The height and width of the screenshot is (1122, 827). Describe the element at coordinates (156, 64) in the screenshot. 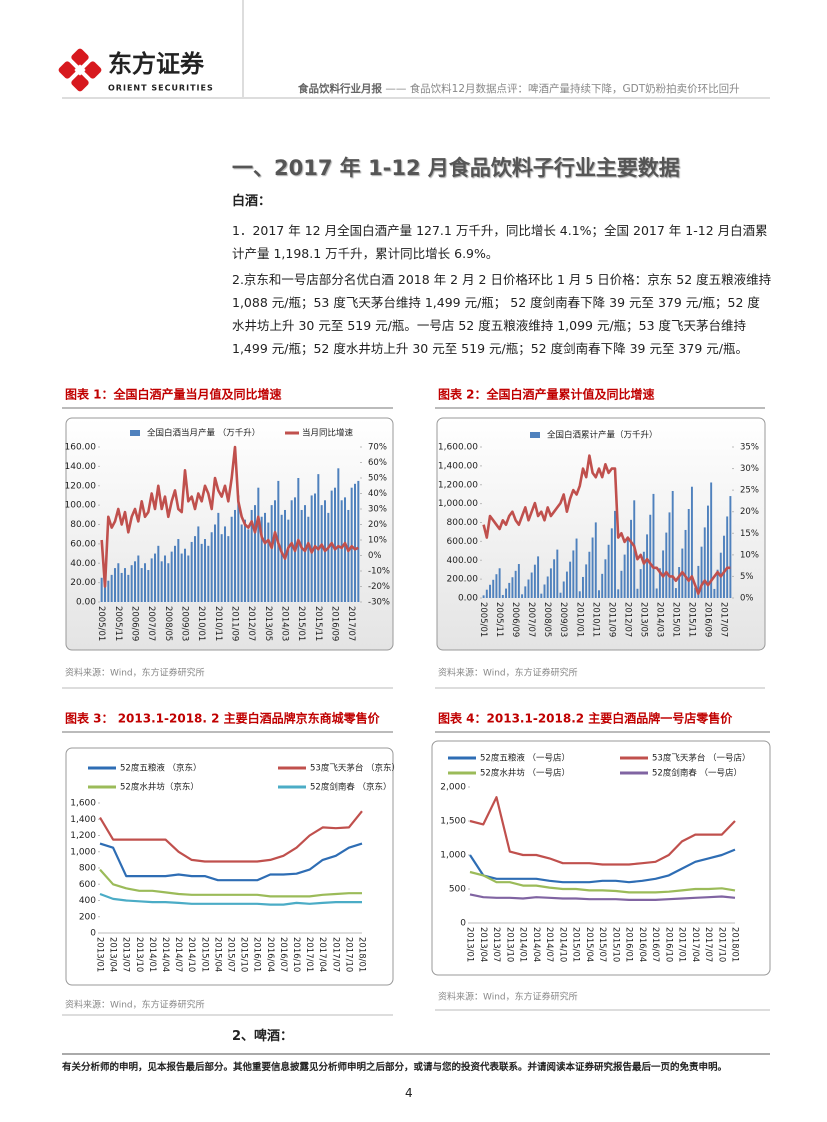

I see `logo-text: 东方证券` at that location.